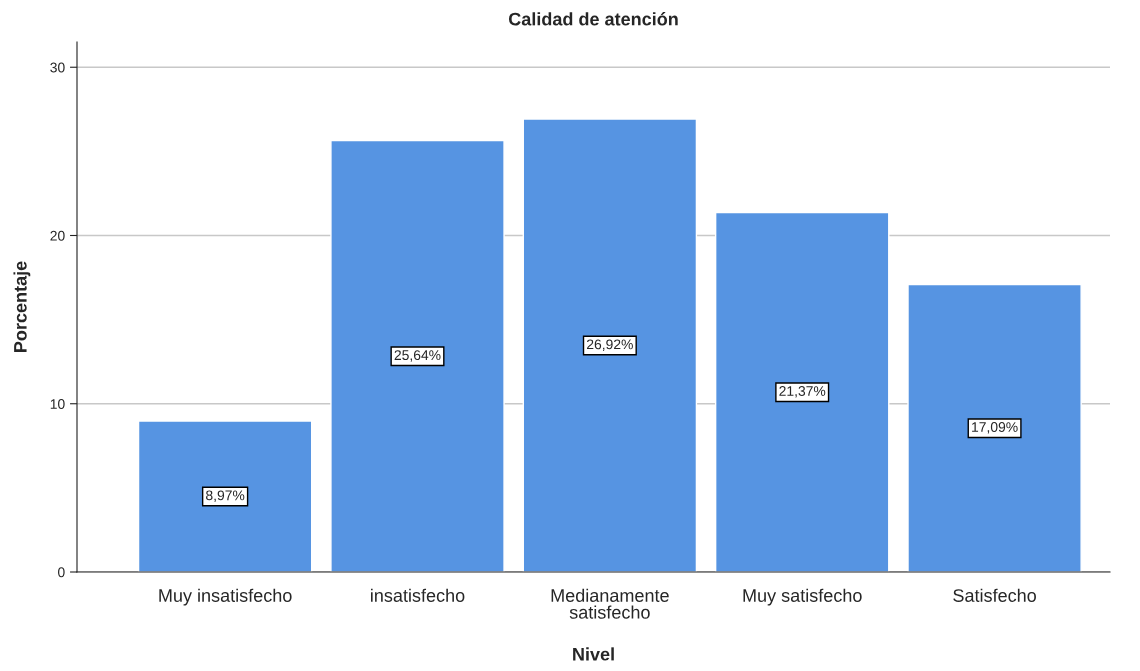 This screenshot has height=671, width=1140. I want to click on data-label: 17,09%, so click(995, 428).